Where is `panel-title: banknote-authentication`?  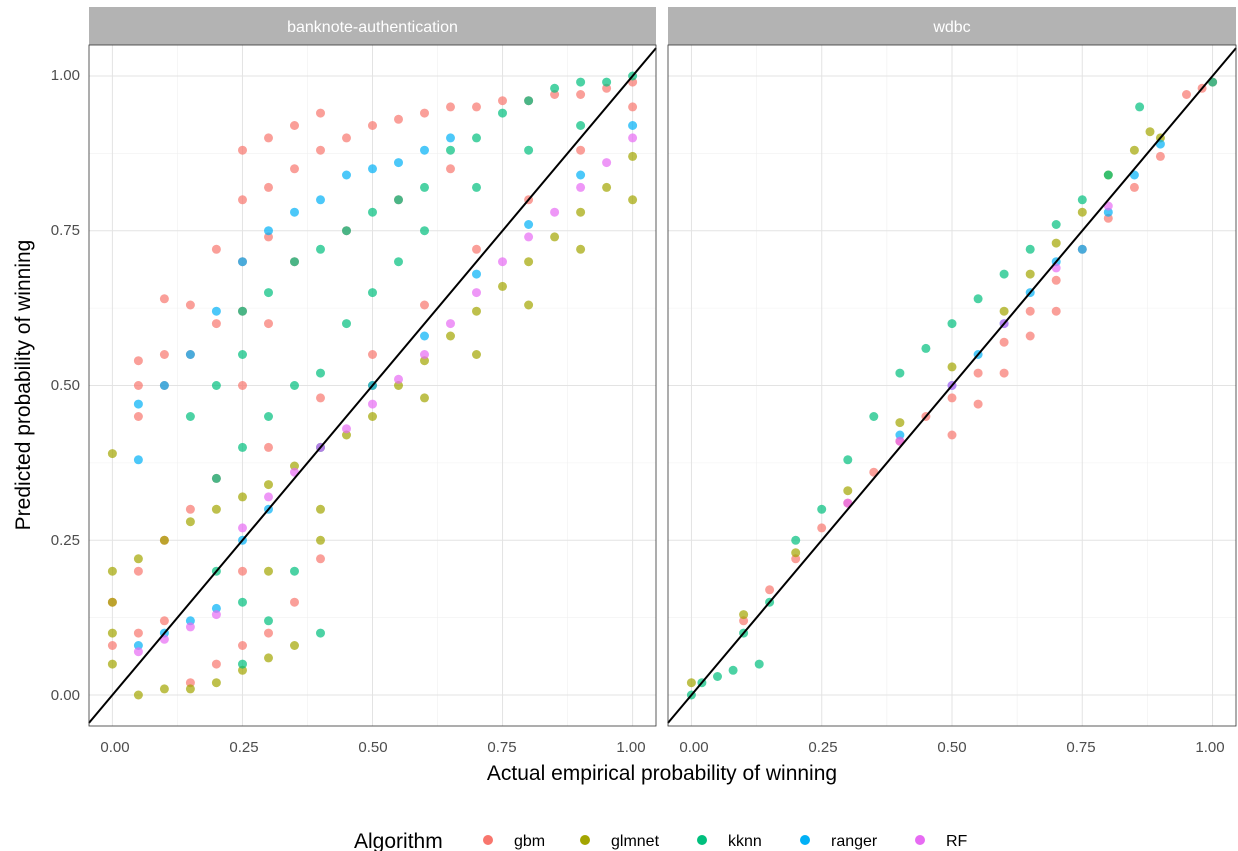 panel-title: banknote-authentication is located at coordinates (372, 27).